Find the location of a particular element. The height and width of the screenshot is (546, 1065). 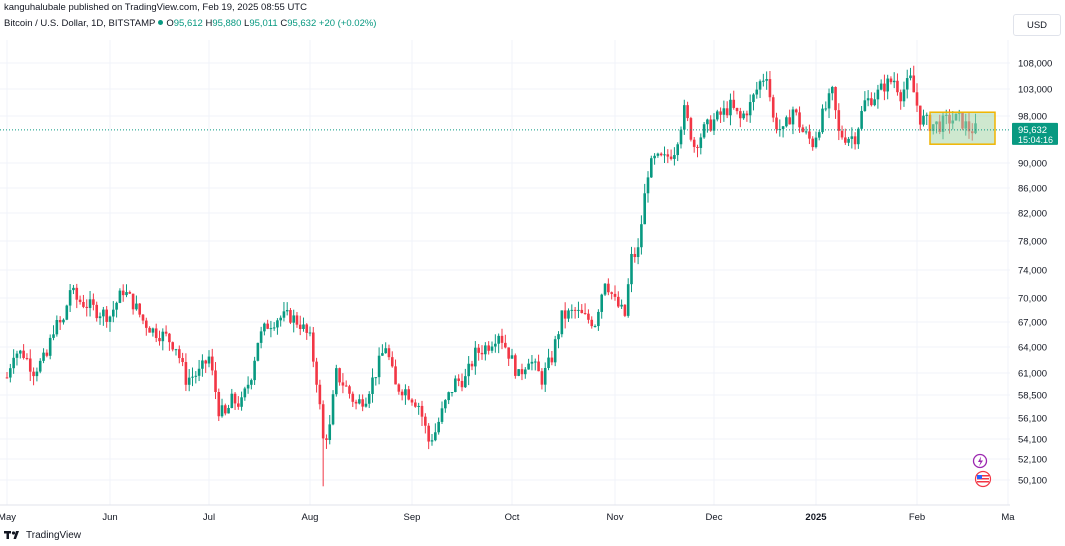

time-axis: May Jun Jul Aug Sep Oct Nov Dec 2025 Feb Ma is located at coordinates (507, 513).